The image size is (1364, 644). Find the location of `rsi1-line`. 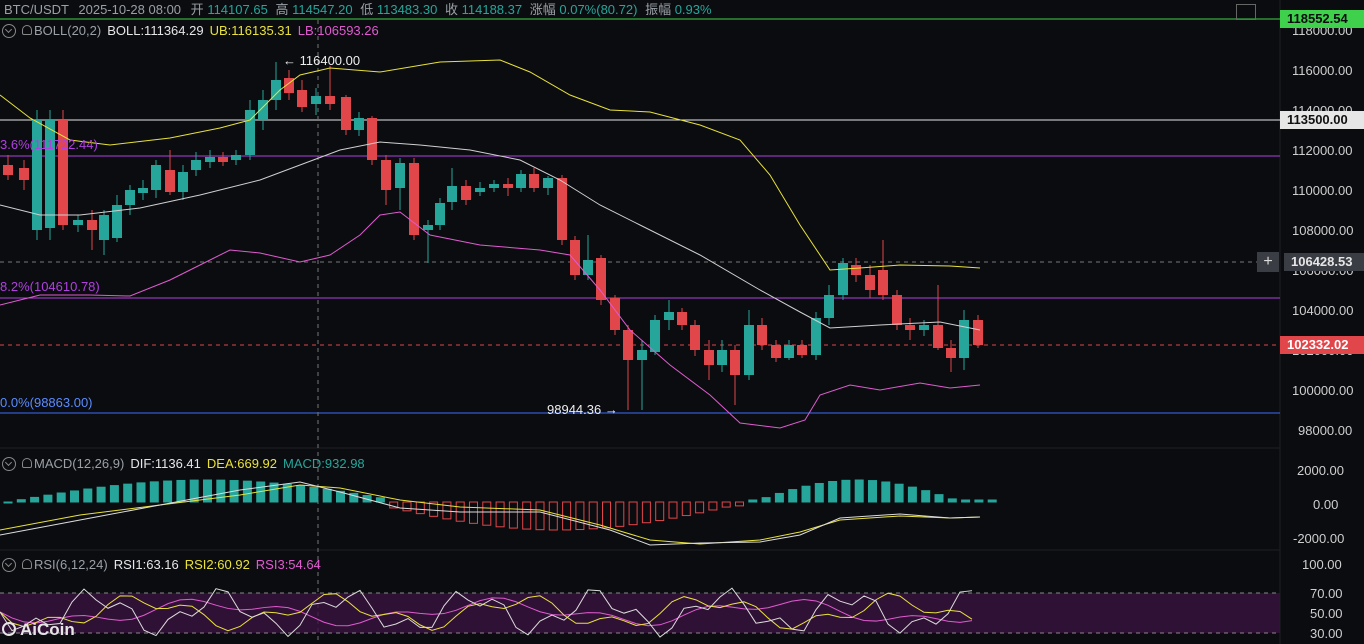

rsi1-line is located at coordinates (486, 612).